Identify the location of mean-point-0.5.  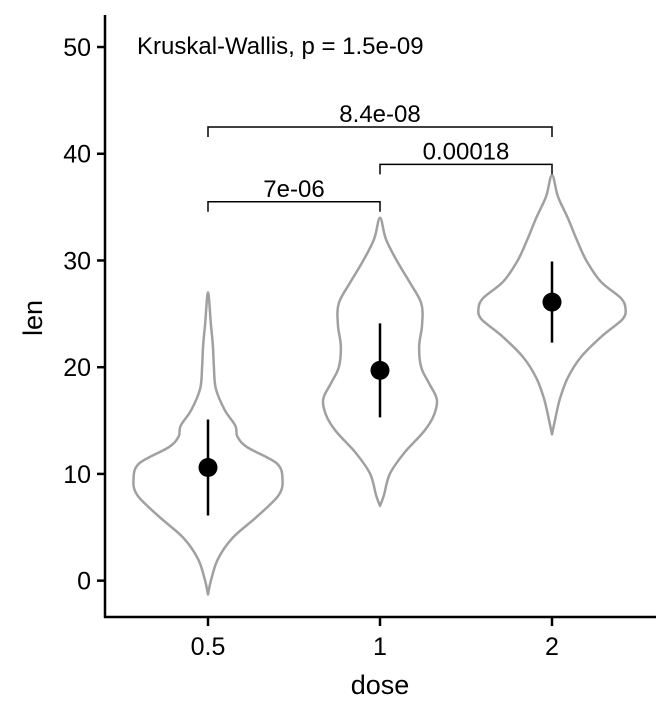
(208, 468).